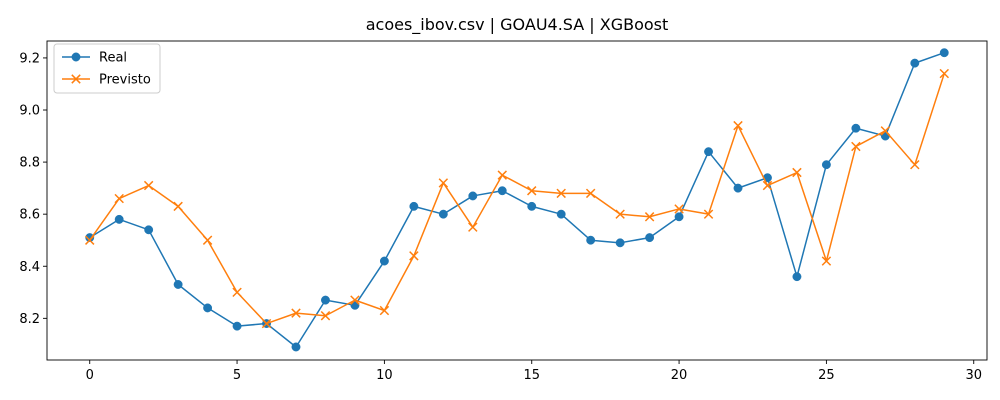 This screenshot has height=400, width=1000. Describe the element at coordinates (826, 375) in the screenshot. I see `x-tick-label: 25` at that location.